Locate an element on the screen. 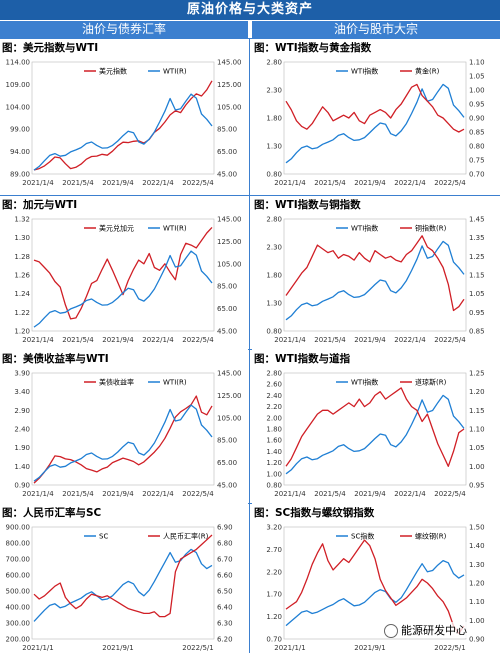  chart-title: 图：SC指数与螺纹钢指数 is located at coordinates (314, 513).